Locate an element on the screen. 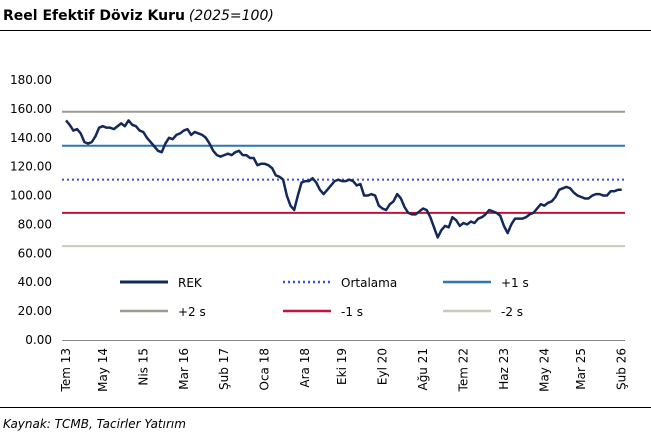 The height and width of the screenshot is (440, 651). y-tick-label: 120.00 is located at coordinates (31, 167).